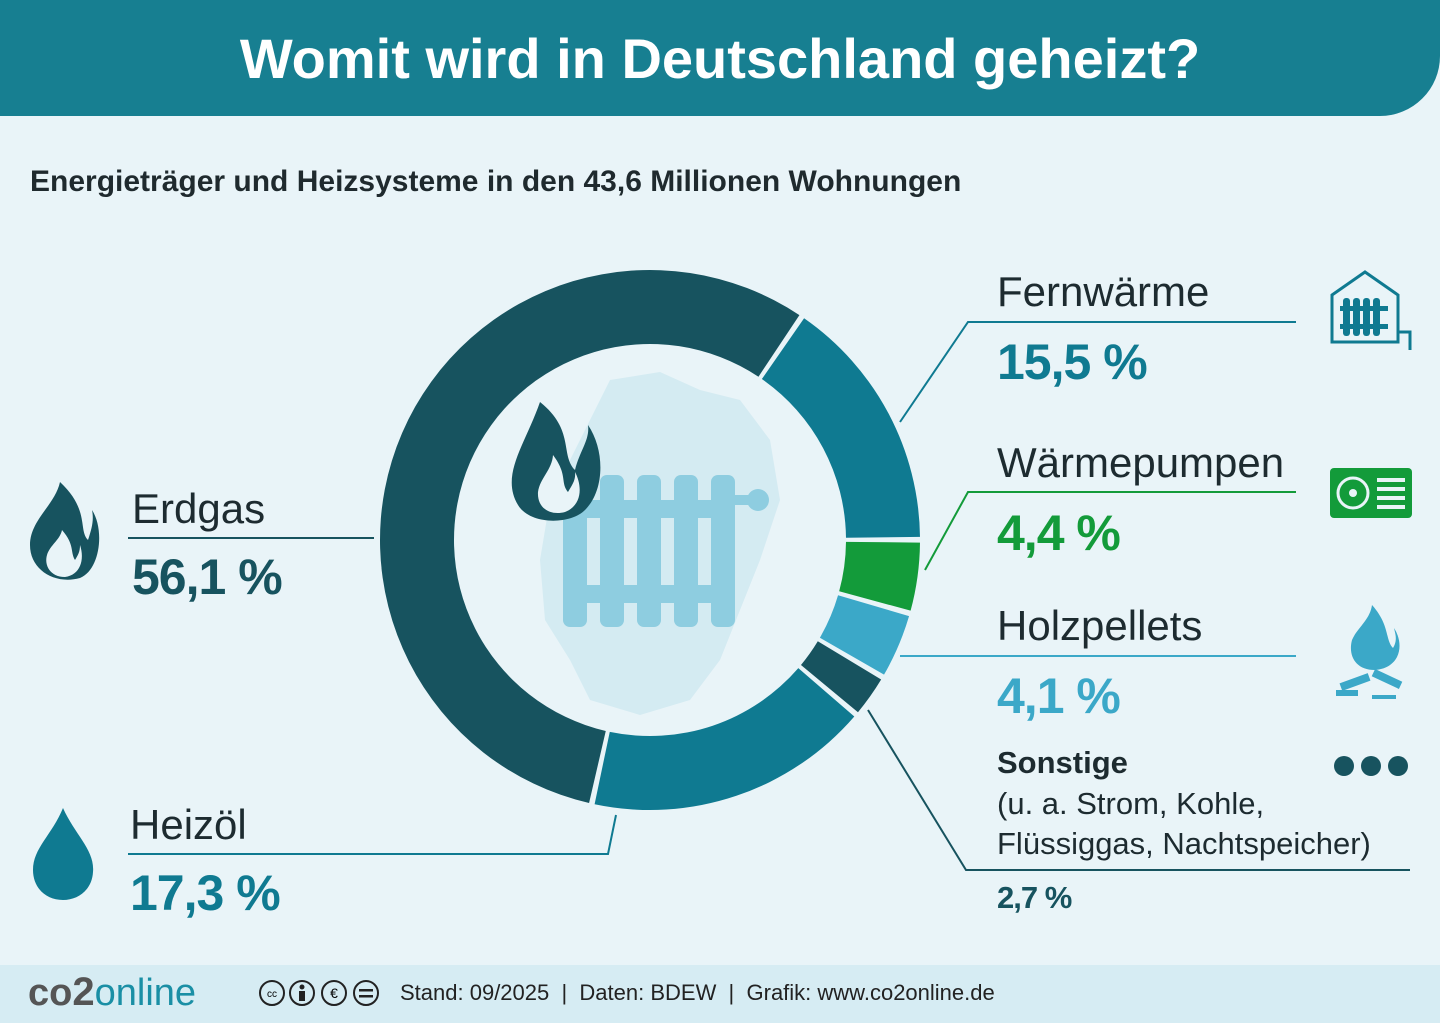  Describe the element at coordinates (1103, 291) in the screenshot. I see `label-fernwaerme: Fernwärme` at that location.